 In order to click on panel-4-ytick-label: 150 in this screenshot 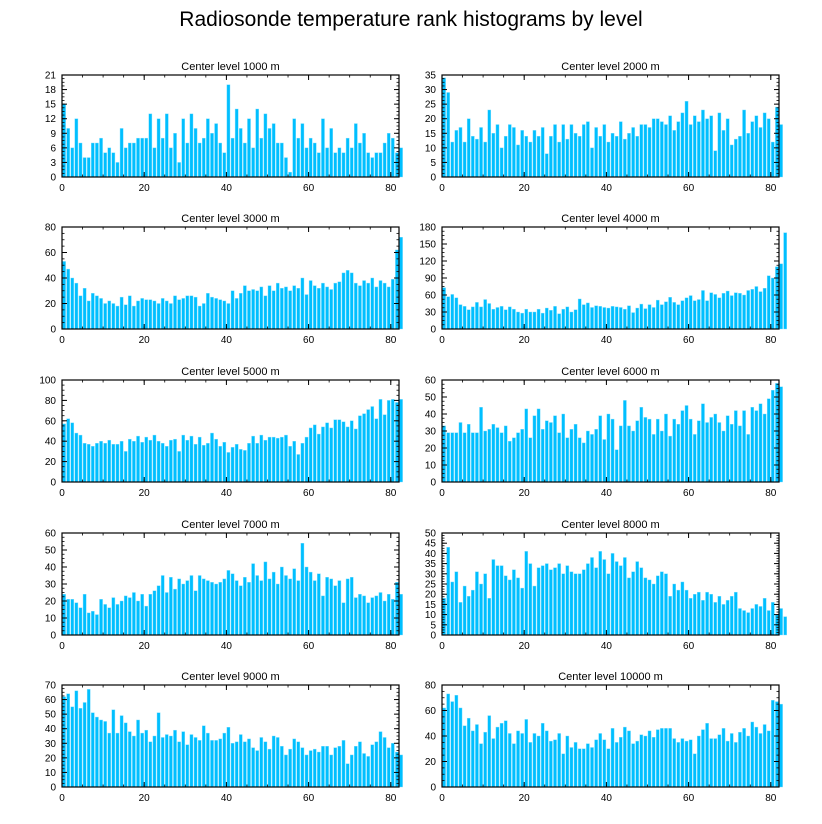, I will do `click(427, 245)`.